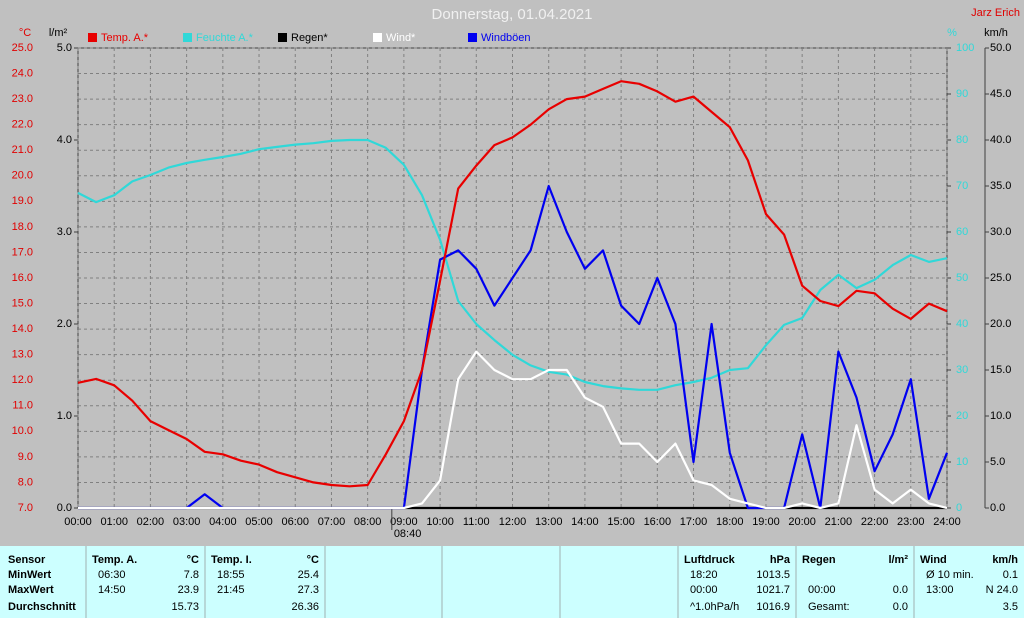  Describe the element at coordinates (368, 522) in the screenshot. I see `x-tick-label: 08:00` at that location.